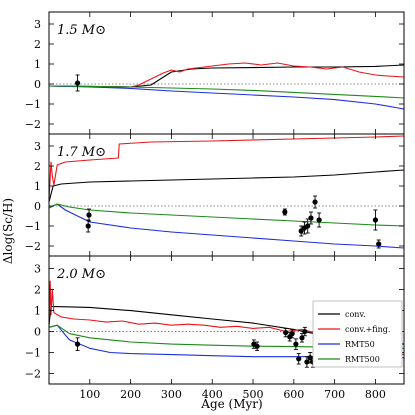  I want to click on legend-label-conv: conv., so click(355, 314).